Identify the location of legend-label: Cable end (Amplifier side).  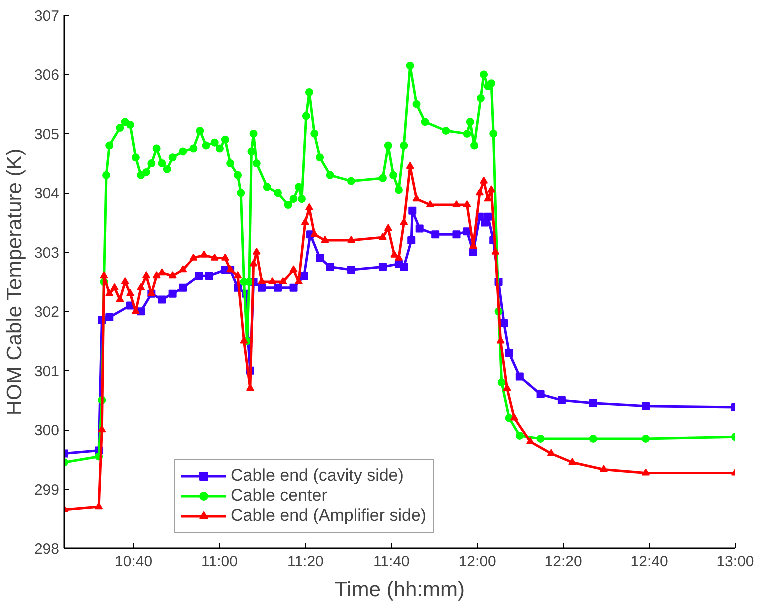
(329, 516).